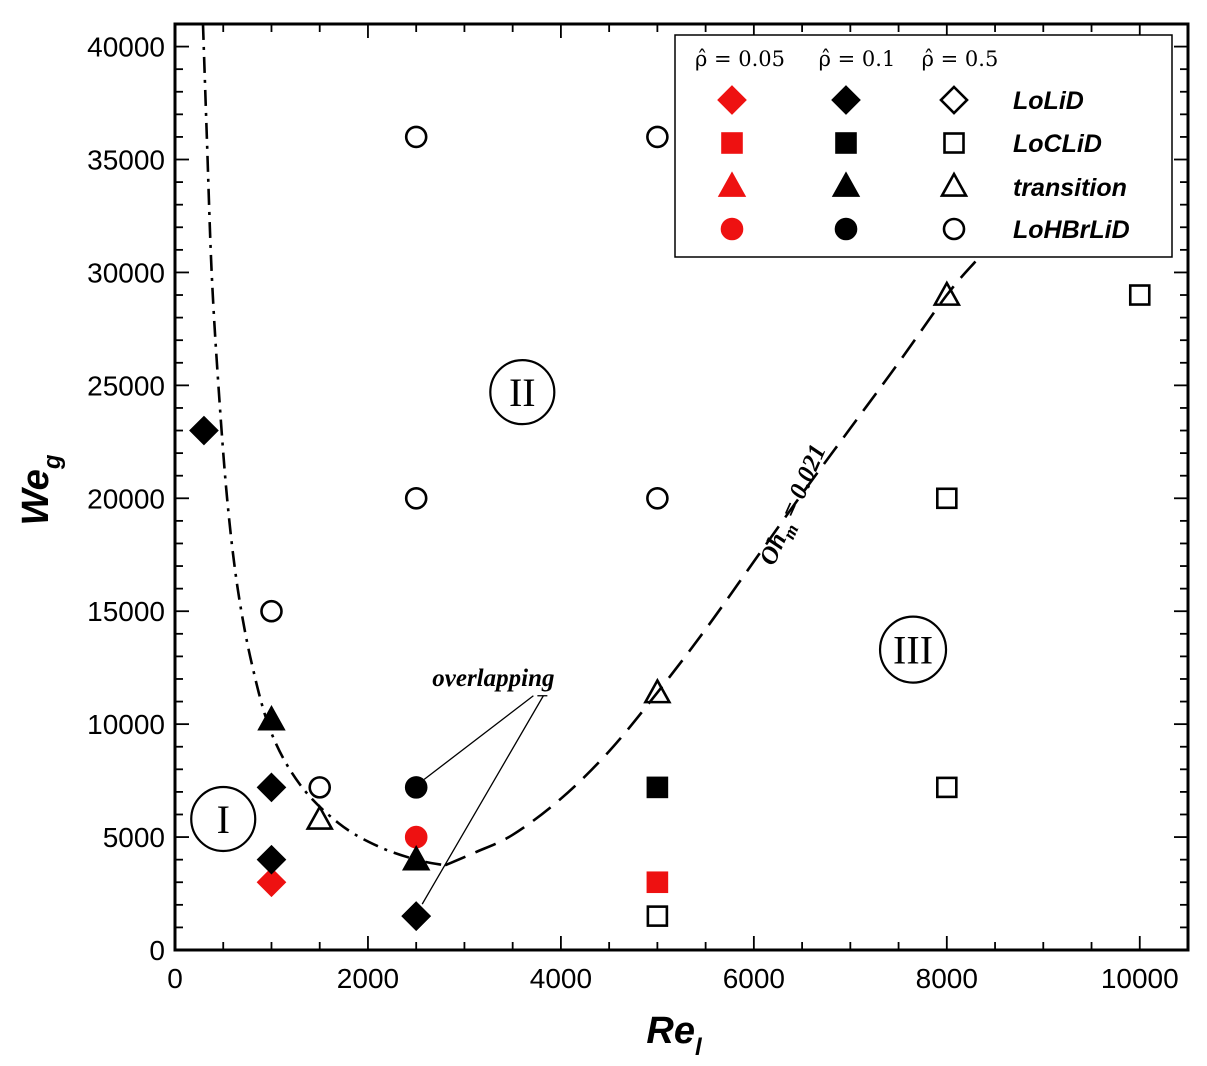  I want to click on regime-label-text: III, so click(913, 650).